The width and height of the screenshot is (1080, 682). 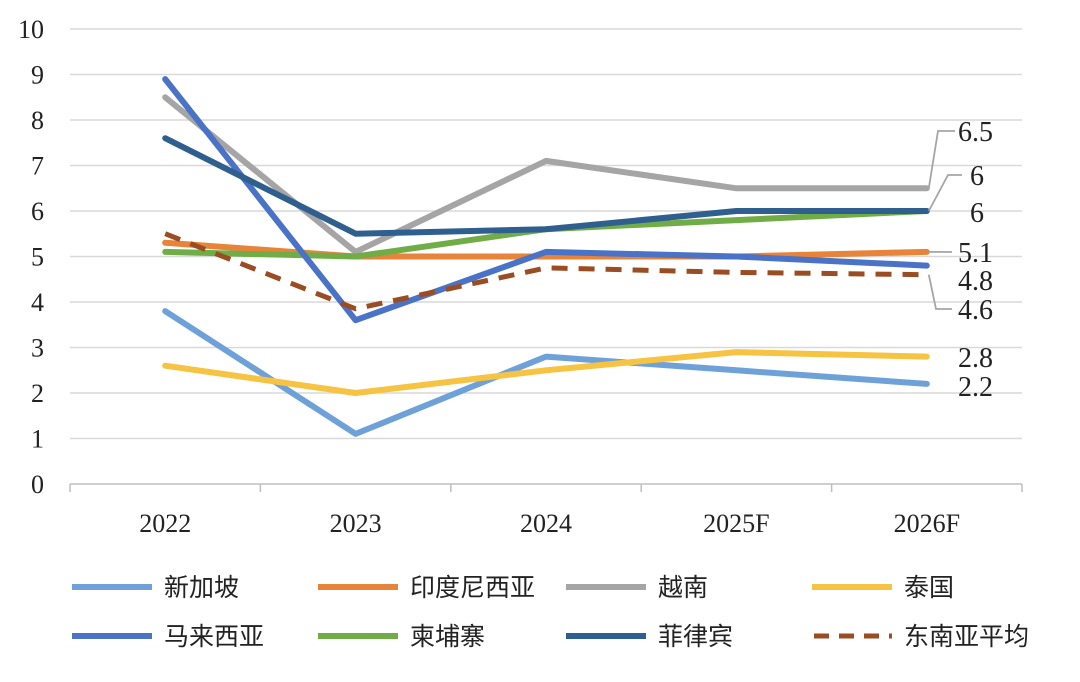 What do you see at coordinates (545, 271) in the screenshot?
I see `series-line-东南亚平均` at bounding box center [545, 271].